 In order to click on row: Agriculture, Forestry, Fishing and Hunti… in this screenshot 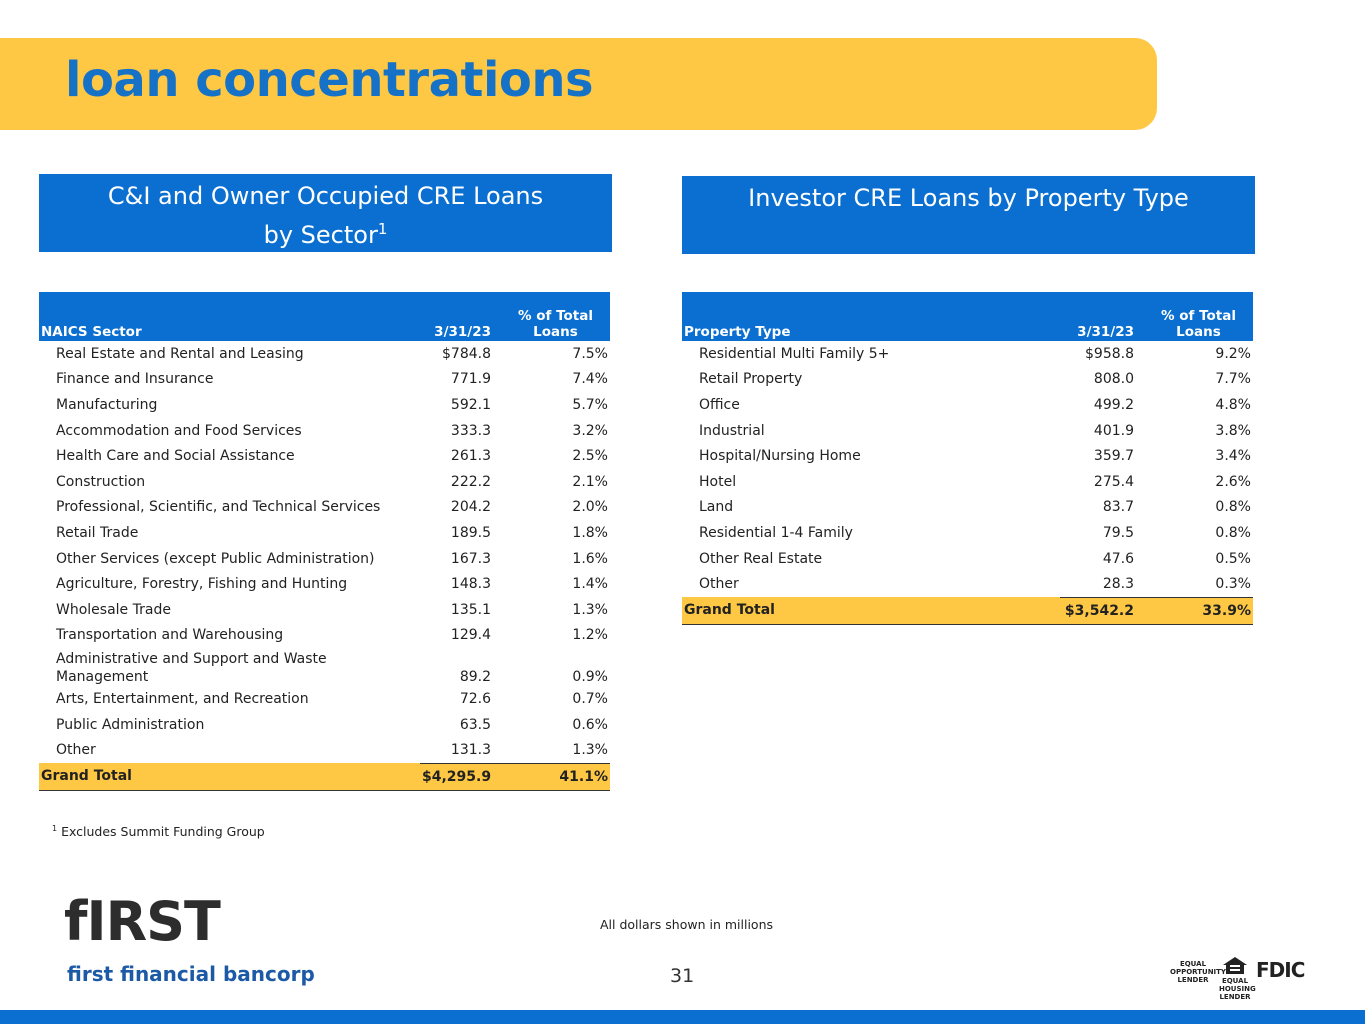, I will do `click(324, 584)`.